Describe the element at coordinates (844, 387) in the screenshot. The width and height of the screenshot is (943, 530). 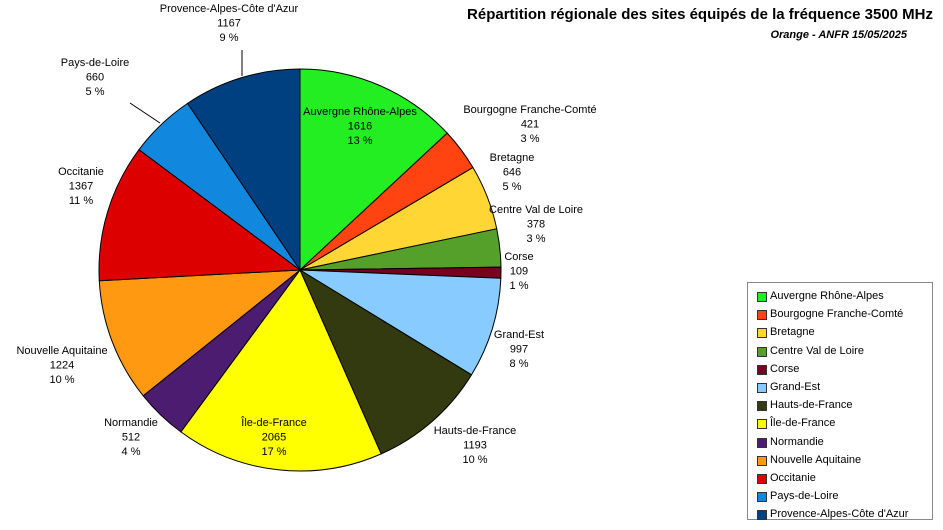
I see `legend-item-5: Grand-Est` at that location.